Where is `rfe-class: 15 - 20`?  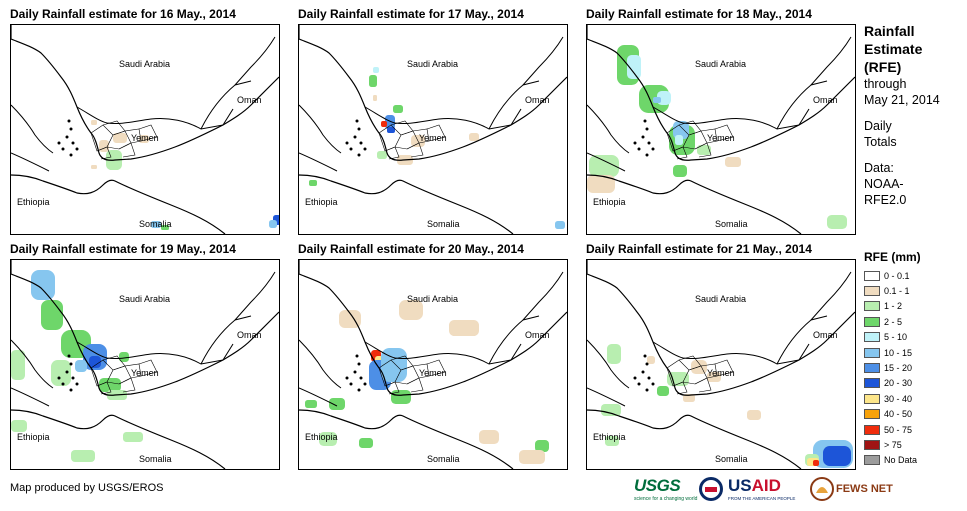 rfe-class: 15 - 20 is located at coordinates (890, 367).